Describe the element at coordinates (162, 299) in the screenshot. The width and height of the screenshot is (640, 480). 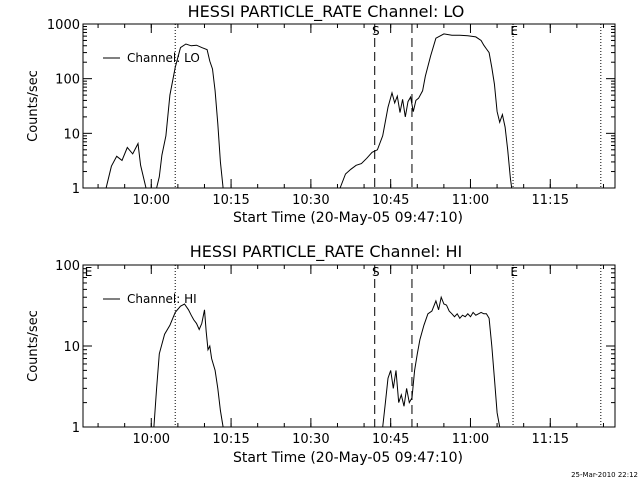
I see `legend-label: Channel: HI` at that location.